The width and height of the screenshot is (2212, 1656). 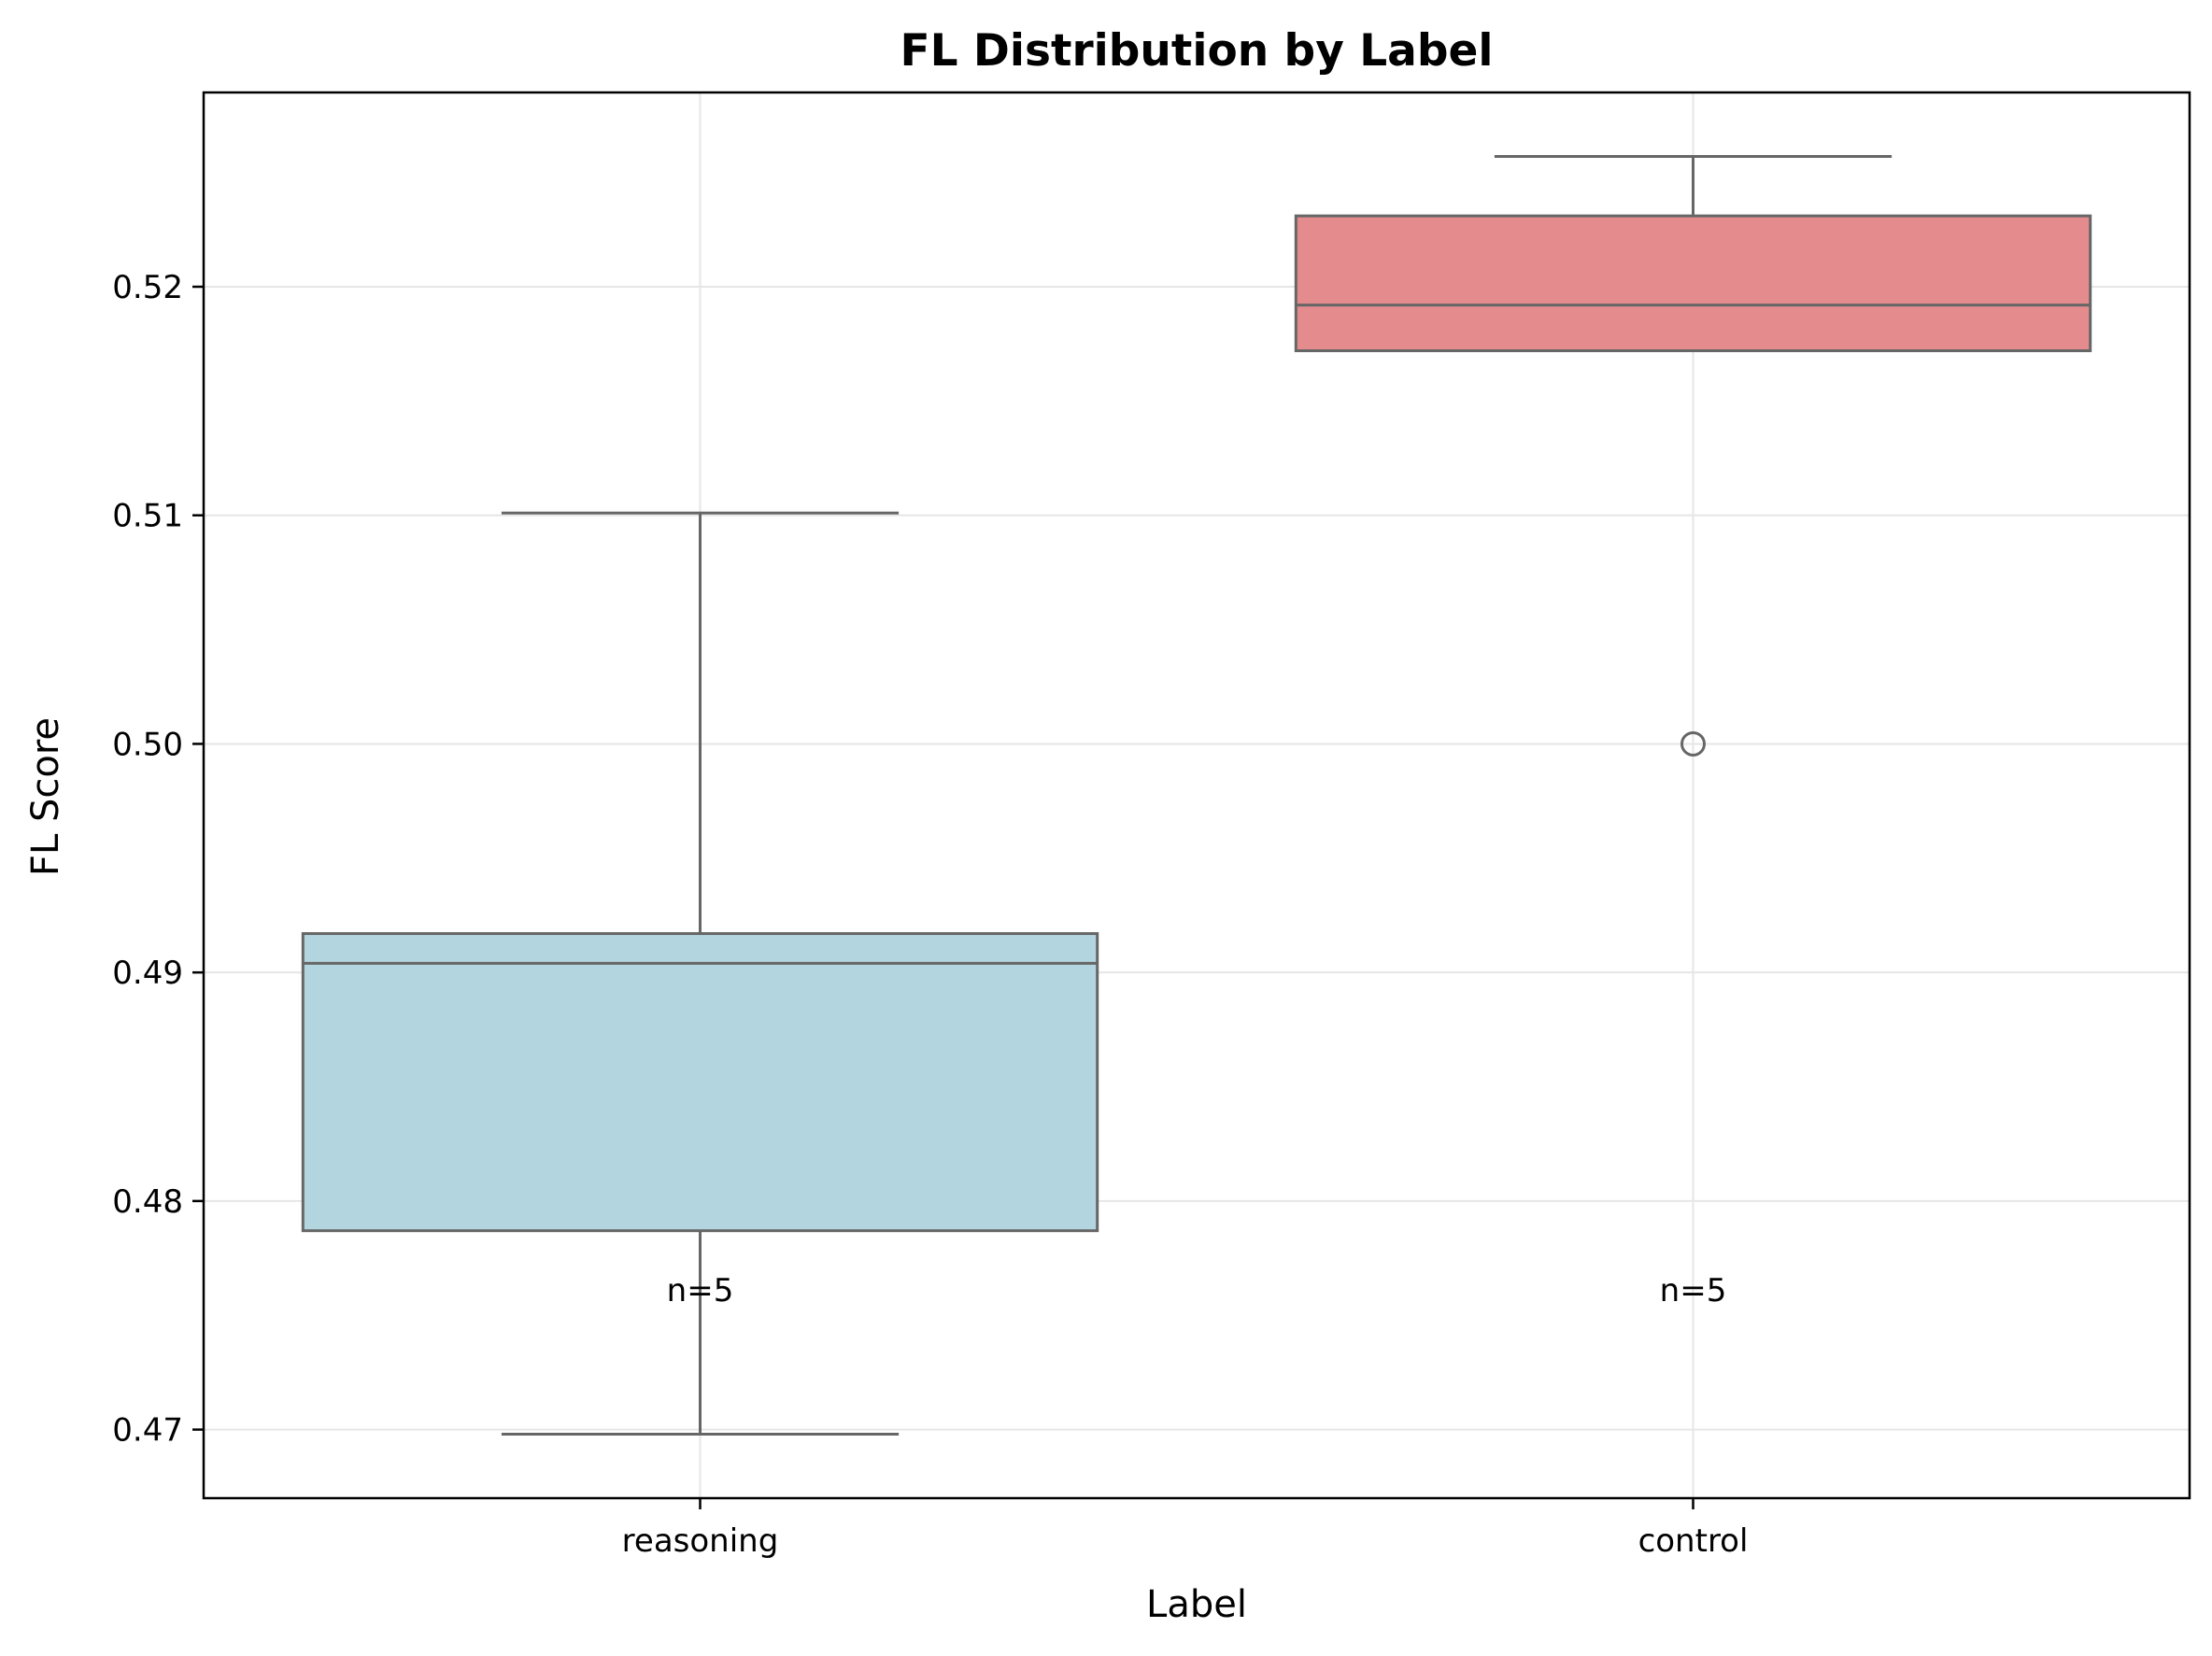 What do you see at coordinates (1196, 1604) in the screenshot?
I see `x-axis-label: Label` at bounding box center [1196, 1604].